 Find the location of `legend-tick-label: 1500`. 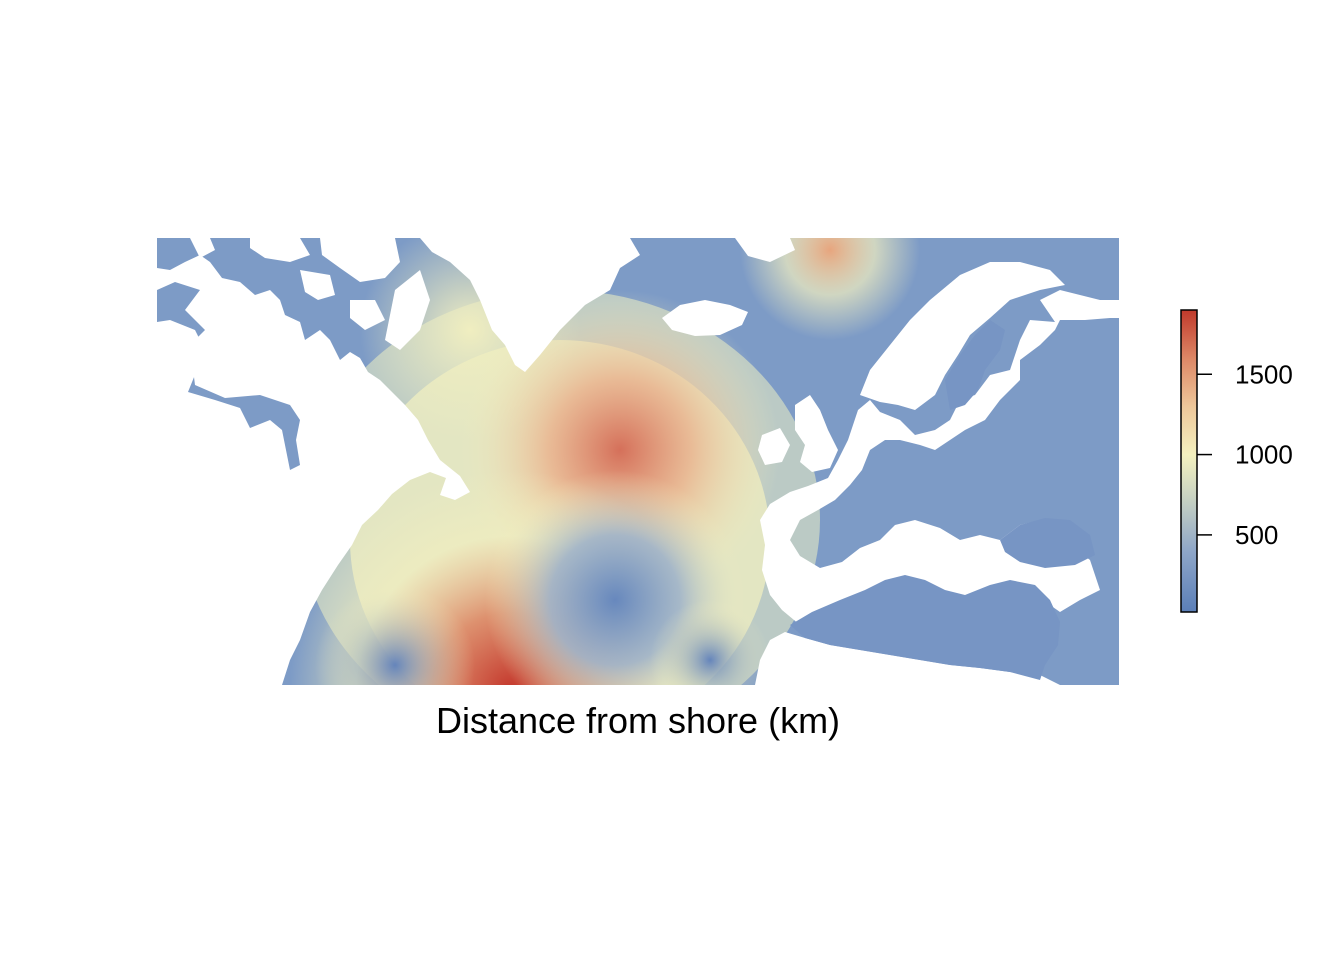

legend-tick-label: 1500 is located at coordinates (1264, 374).